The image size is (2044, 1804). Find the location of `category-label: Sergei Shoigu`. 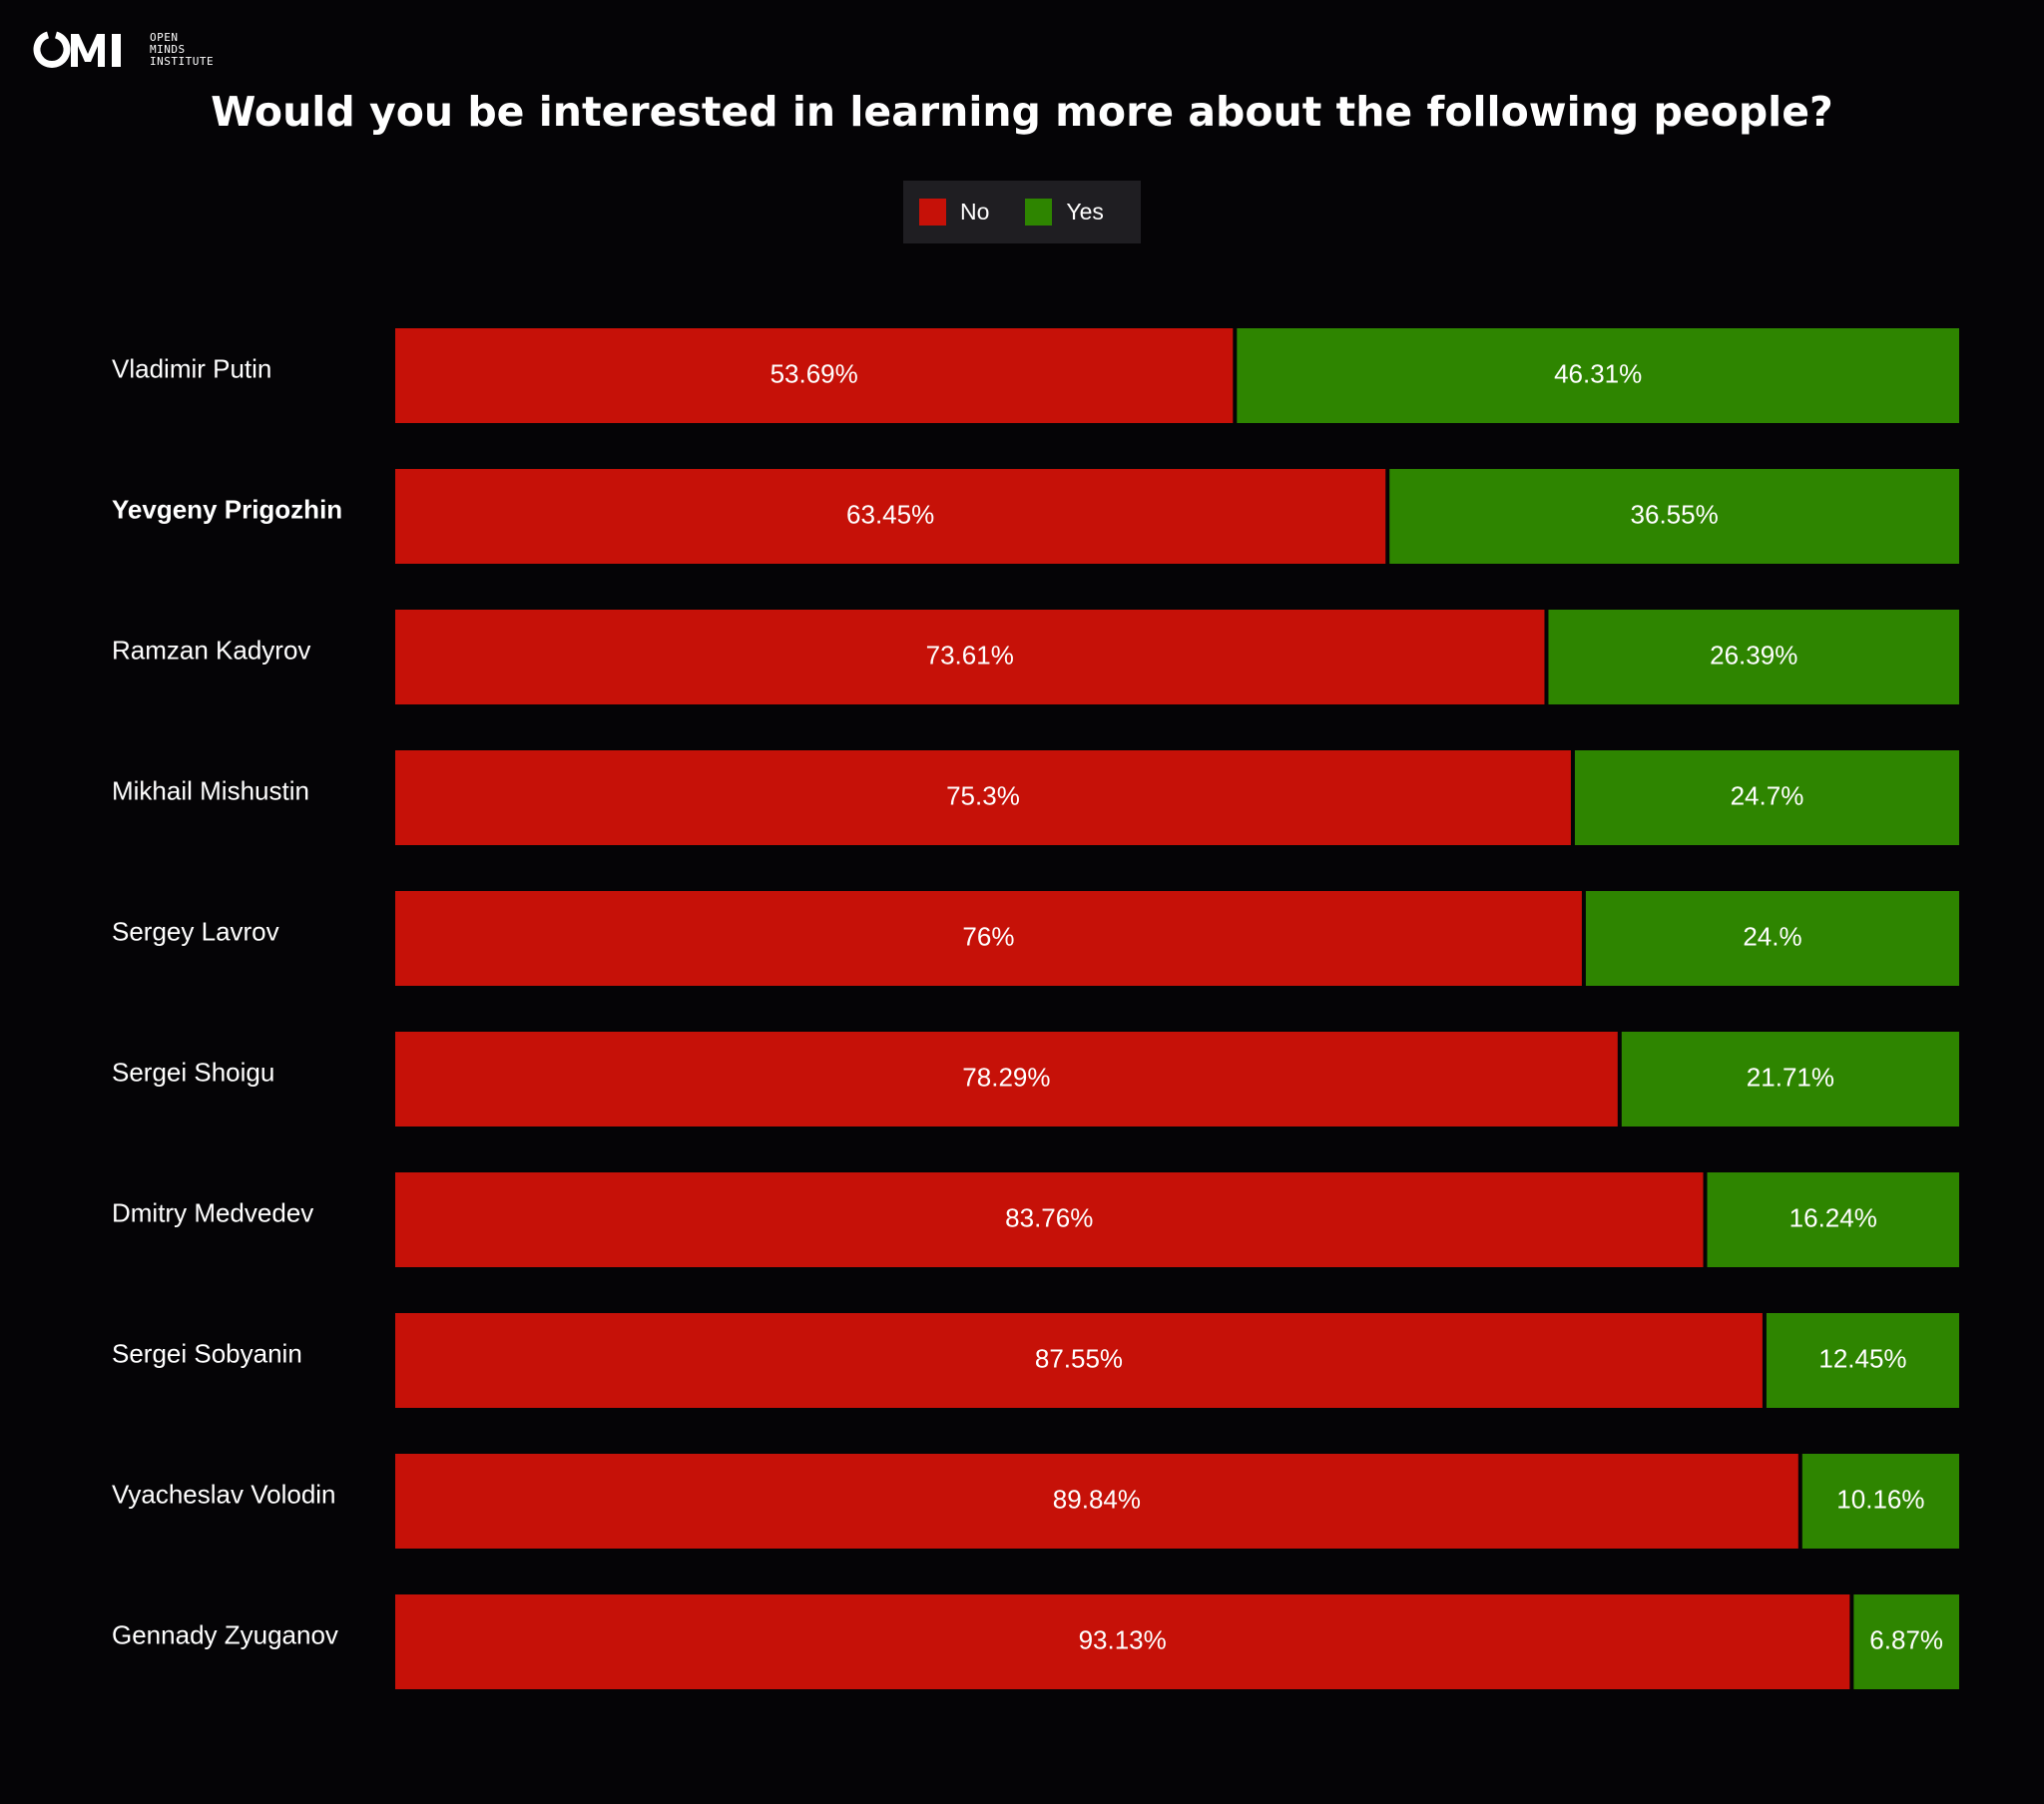

category-label: Sergei Shoigu is located at coordinates (193, 1072).